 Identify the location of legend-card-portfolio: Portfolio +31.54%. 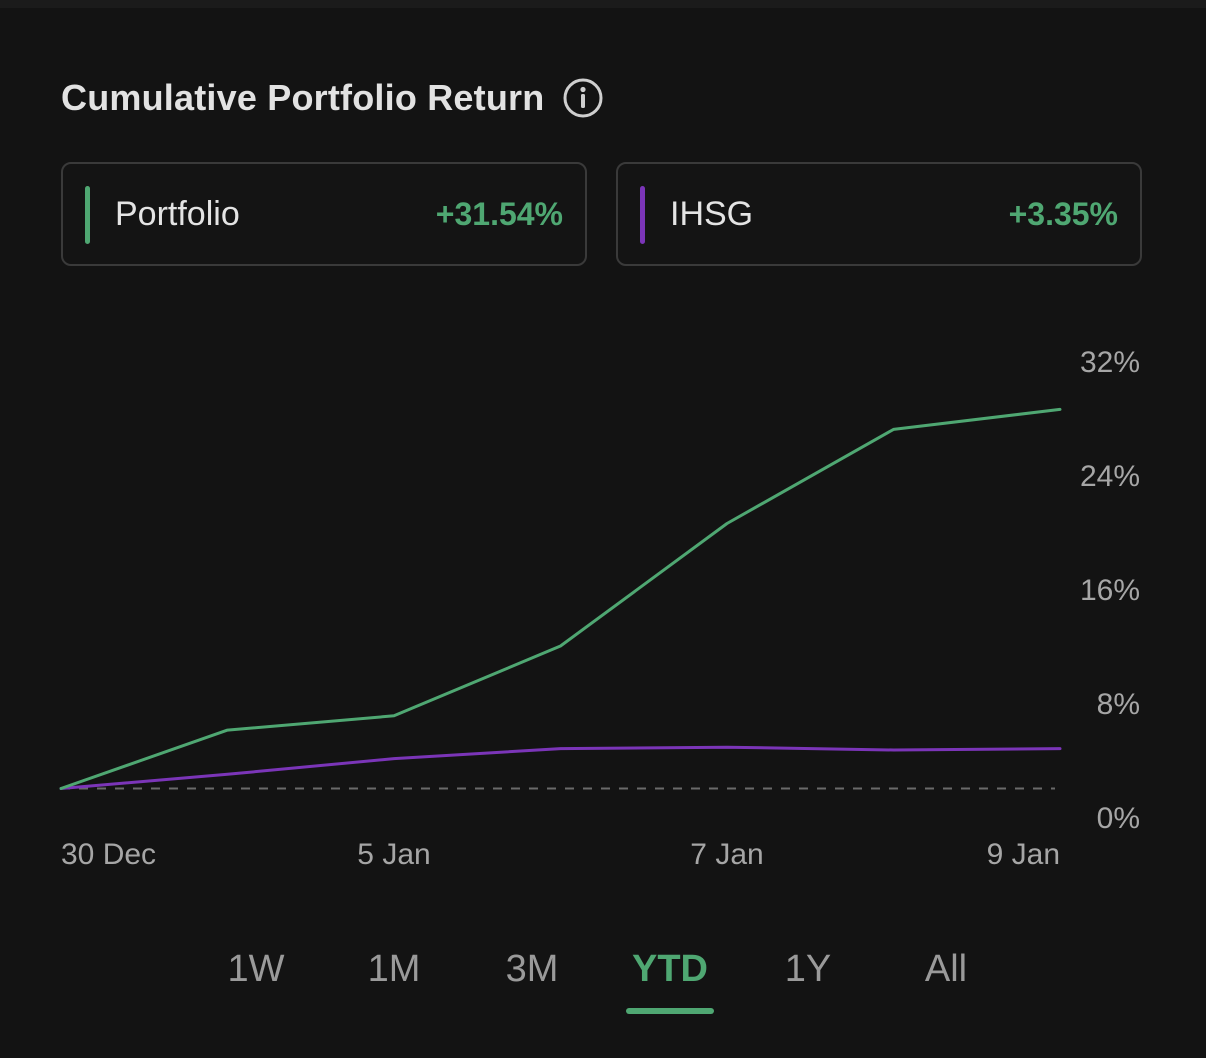
(324, 214).